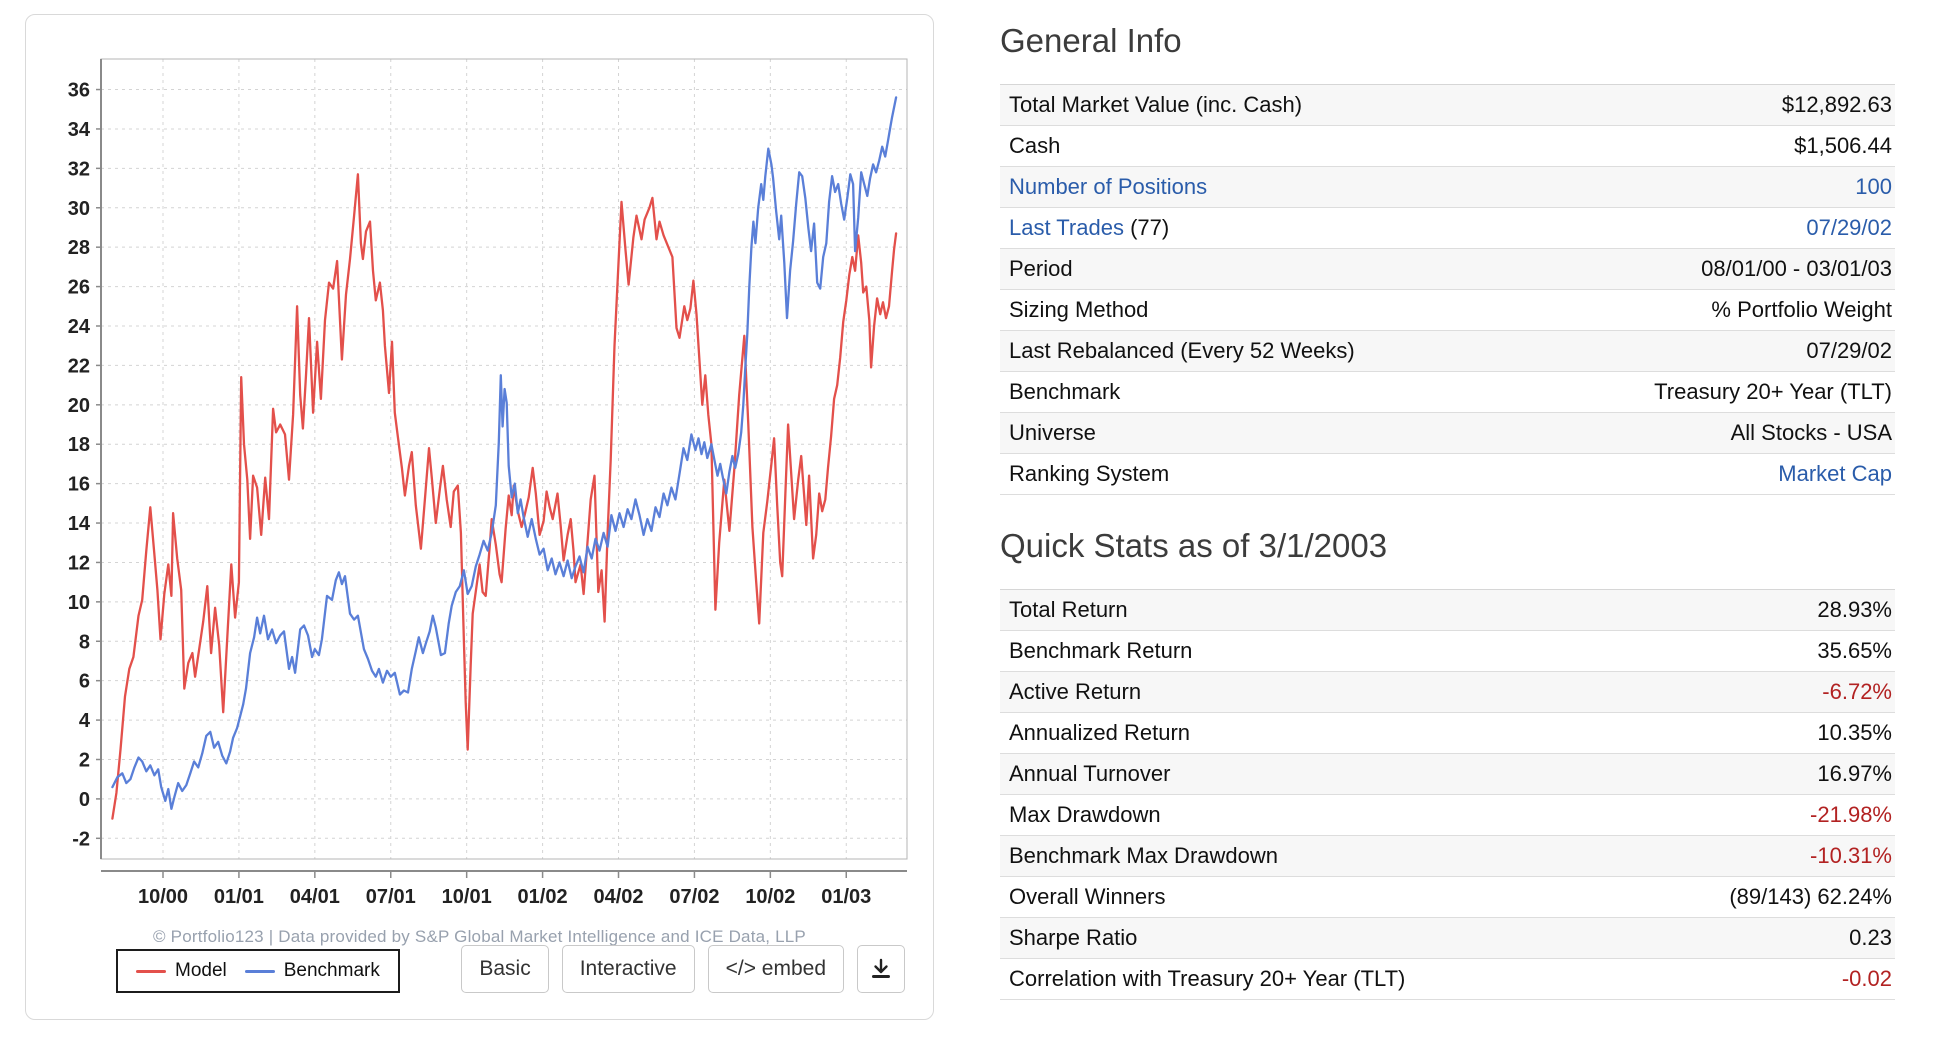  What do you see at coordinates (1447, 815) in the screenshot?
I see `quick-stats-row: Max Drawdown -21.98%` at bounding box center [1447, 815].